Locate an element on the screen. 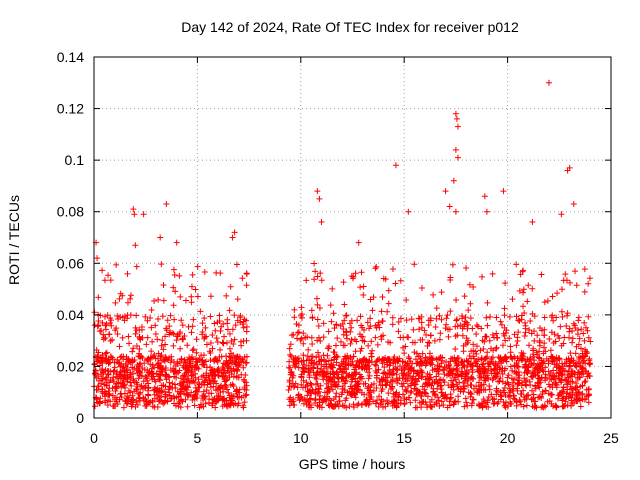 This screenshot has width=640, height=480. x-tick-label: 25 is located at coordinates (611, 438).